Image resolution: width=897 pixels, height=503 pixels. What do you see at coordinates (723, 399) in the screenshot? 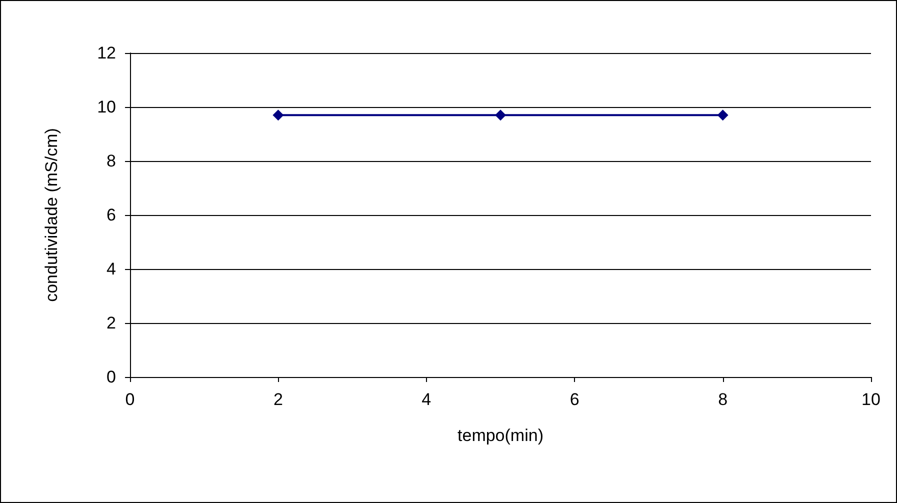
I see `x-tick-label: 8` at bounding box center [723, 399].